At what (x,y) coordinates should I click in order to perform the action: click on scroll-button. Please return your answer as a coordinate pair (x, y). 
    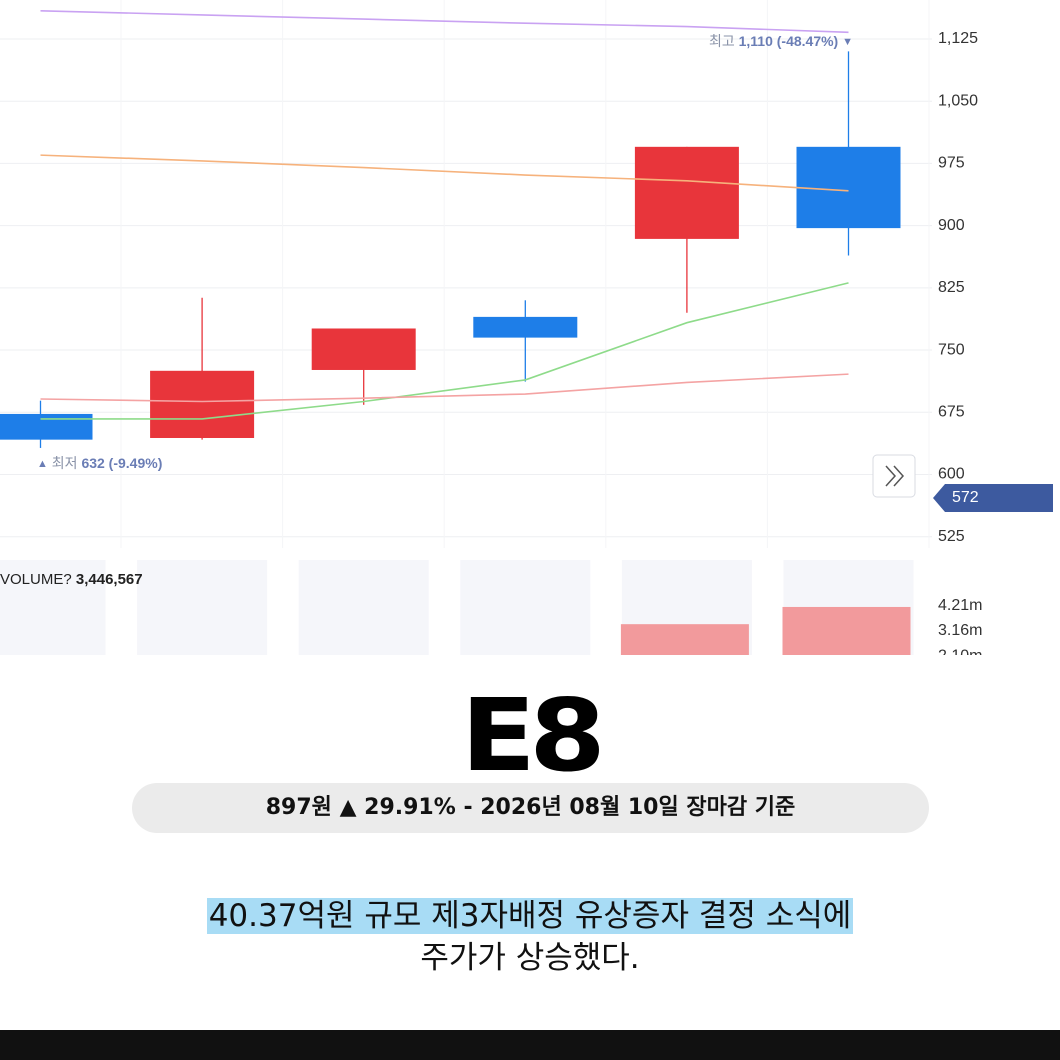
    Looking at the image, I should click on (894, 476).